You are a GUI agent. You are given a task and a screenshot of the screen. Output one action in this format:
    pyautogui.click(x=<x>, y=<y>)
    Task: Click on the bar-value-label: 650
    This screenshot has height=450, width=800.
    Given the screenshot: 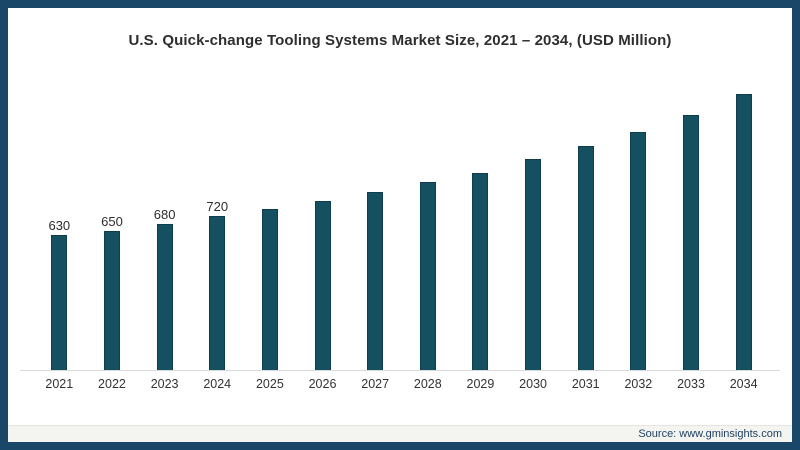 What is the action you would take?
    pyautogui.click(x=112, y=221)
    